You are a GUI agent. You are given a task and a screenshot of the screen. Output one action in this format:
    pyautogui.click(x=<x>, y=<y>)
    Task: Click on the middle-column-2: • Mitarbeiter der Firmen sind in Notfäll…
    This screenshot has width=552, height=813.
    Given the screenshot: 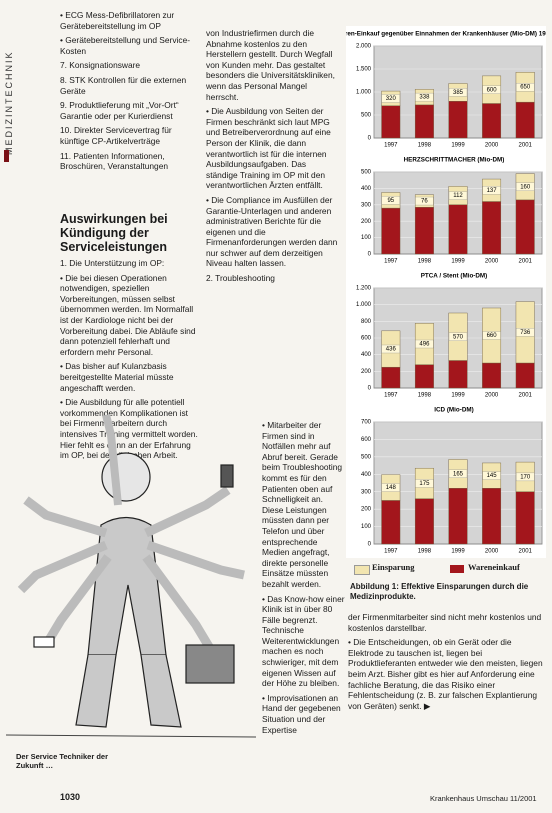 What is the action you would take?
    pyautogui.click(x=304, y=579)
    